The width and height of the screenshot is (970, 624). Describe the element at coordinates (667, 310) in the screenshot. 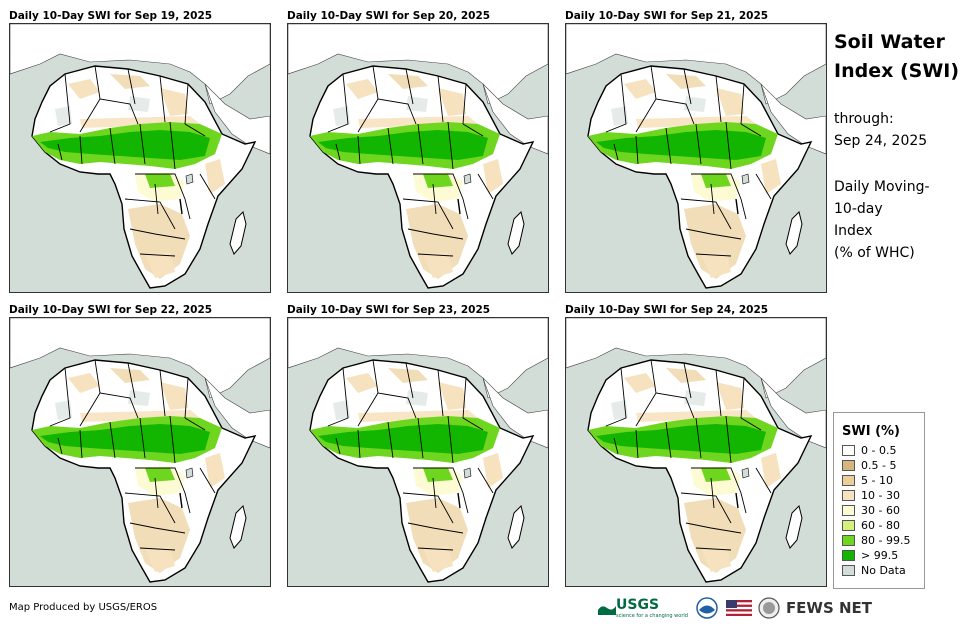

I see `panel-title: Daily 10-Day SWI for Sep 24, 2025` at that location.